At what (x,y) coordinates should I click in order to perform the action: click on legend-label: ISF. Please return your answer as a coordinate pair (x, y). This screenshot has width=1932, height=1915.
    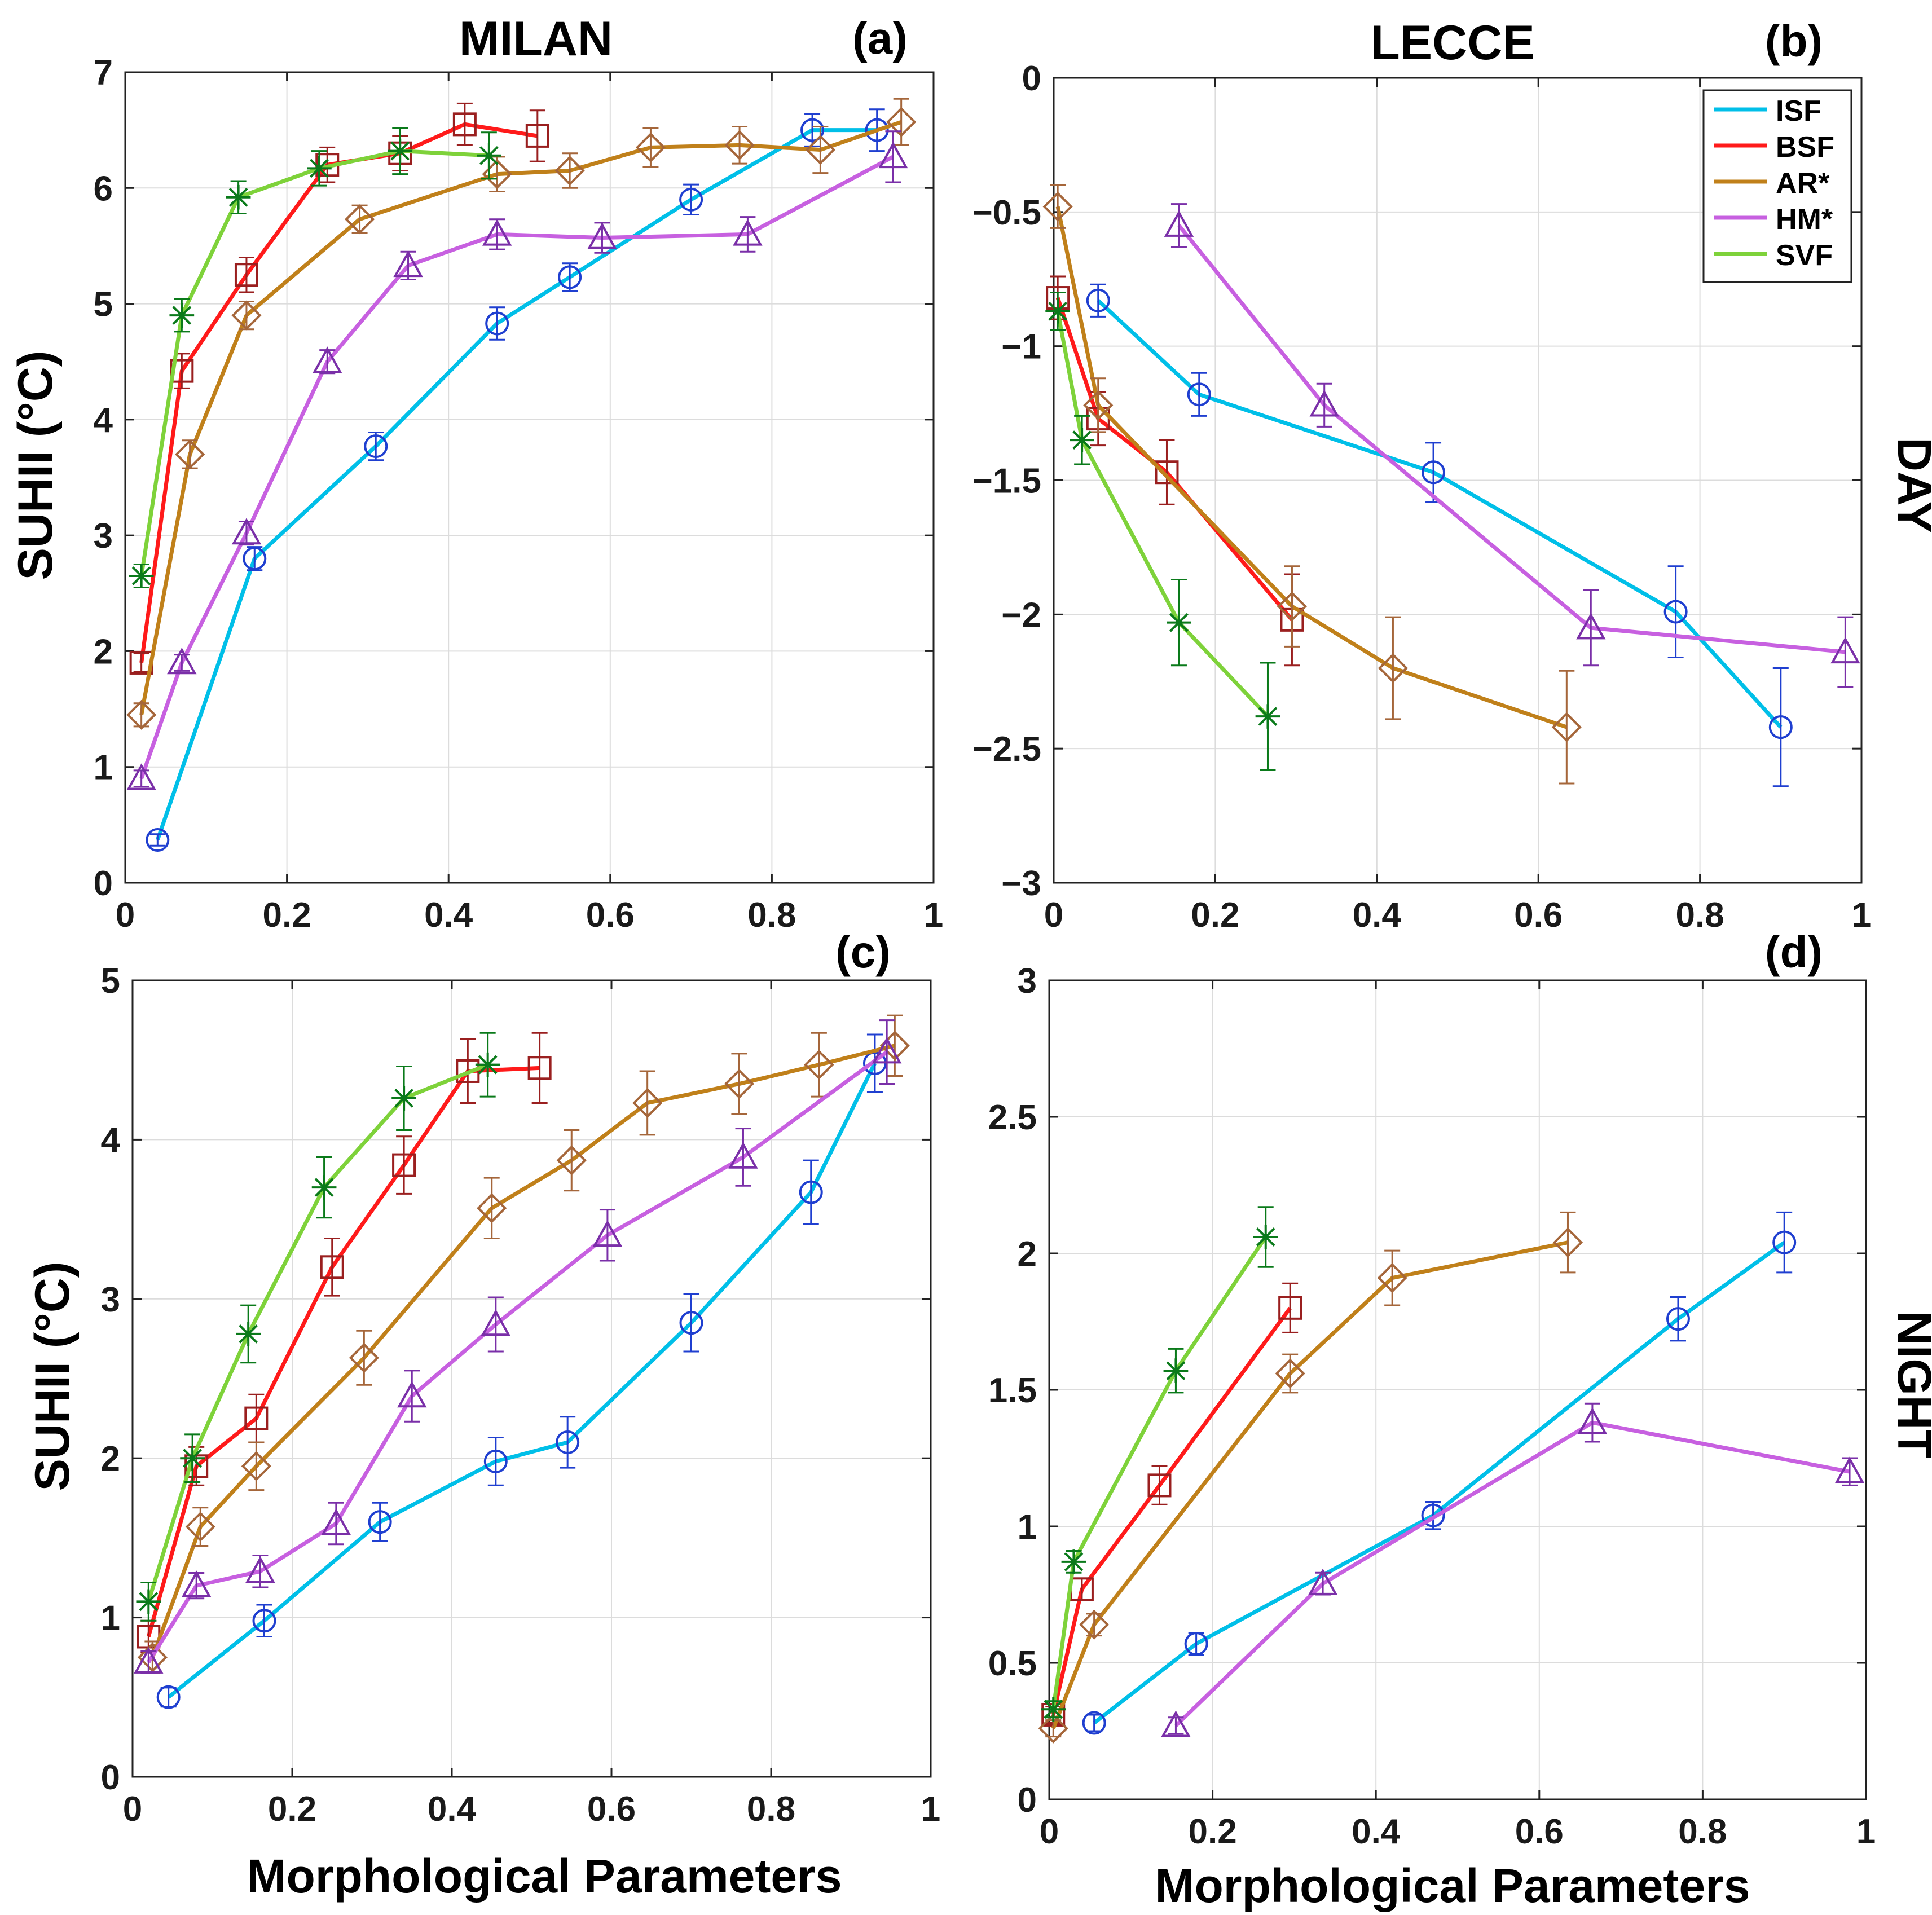
    Looking at the image, I should click on (1799, 111).